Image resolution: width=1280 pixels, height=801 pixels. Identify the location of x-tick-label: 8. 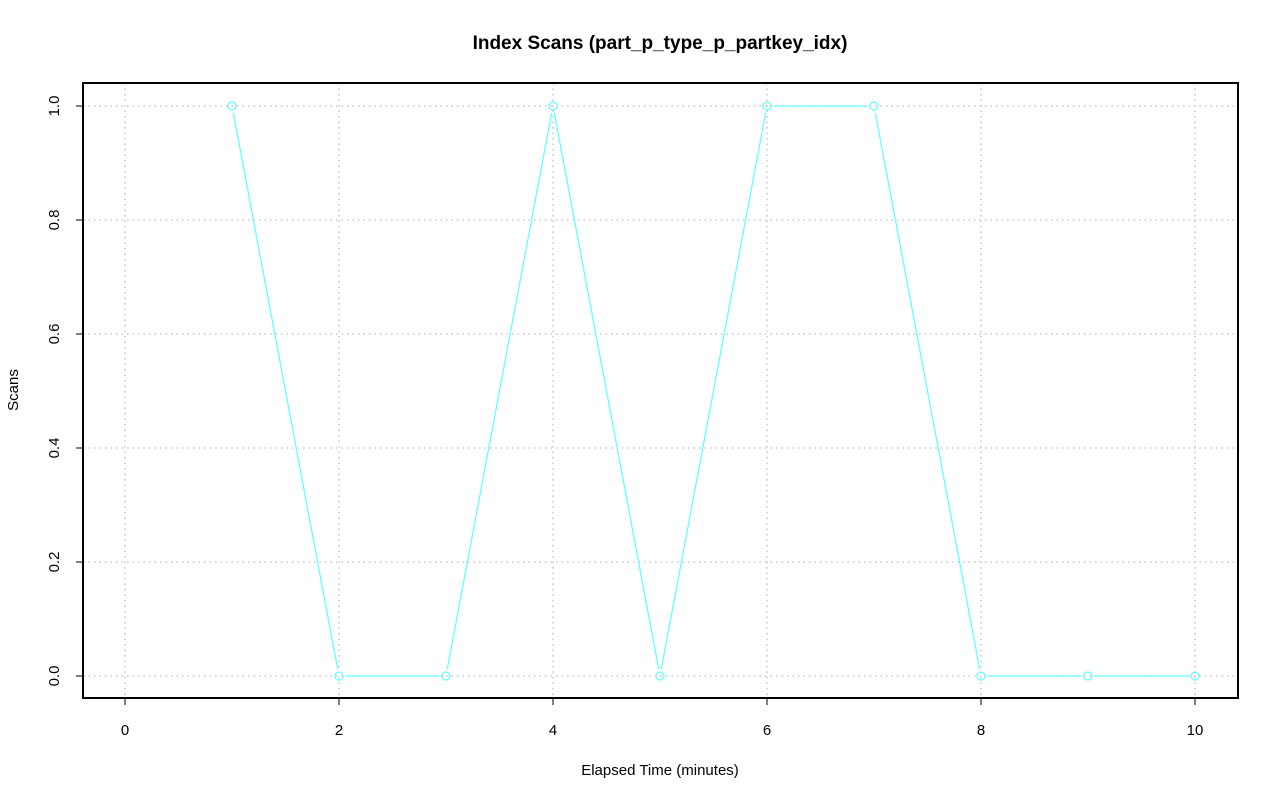
(981, 730).